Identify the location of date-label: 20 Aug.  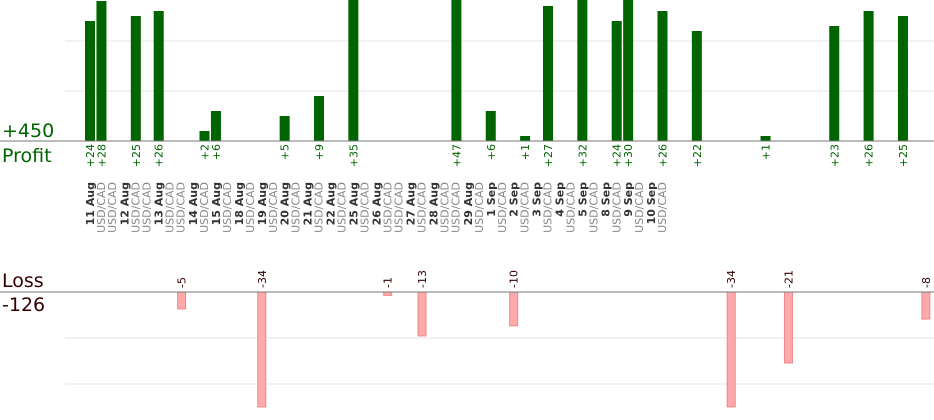
(285, 203).